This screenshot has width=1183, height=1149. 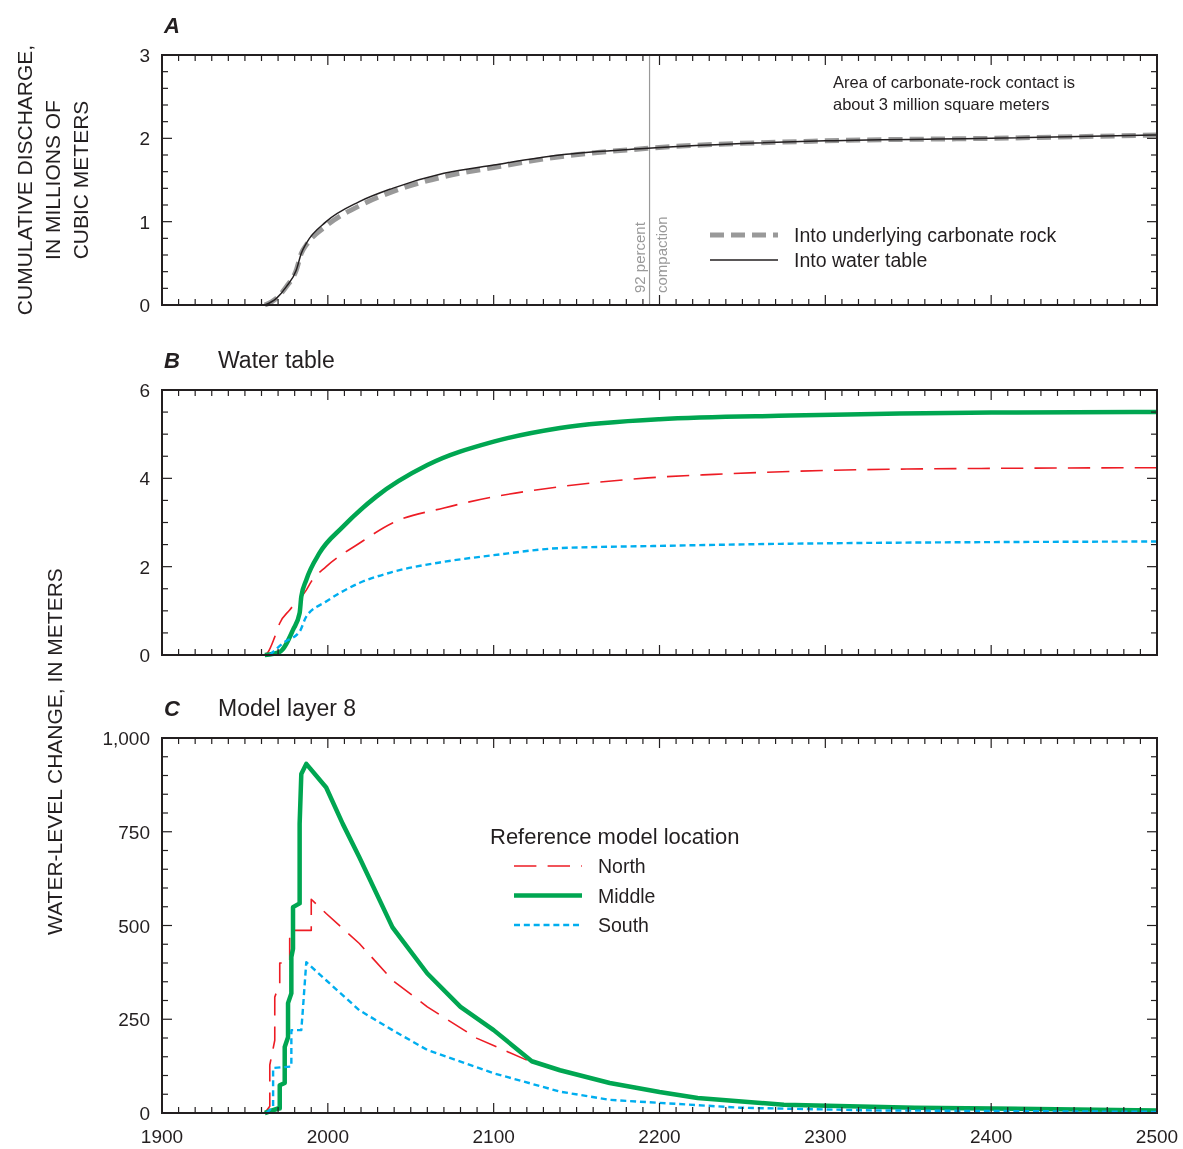 I want to click on legend-title: Reference model location, so click(x=615, y=836).